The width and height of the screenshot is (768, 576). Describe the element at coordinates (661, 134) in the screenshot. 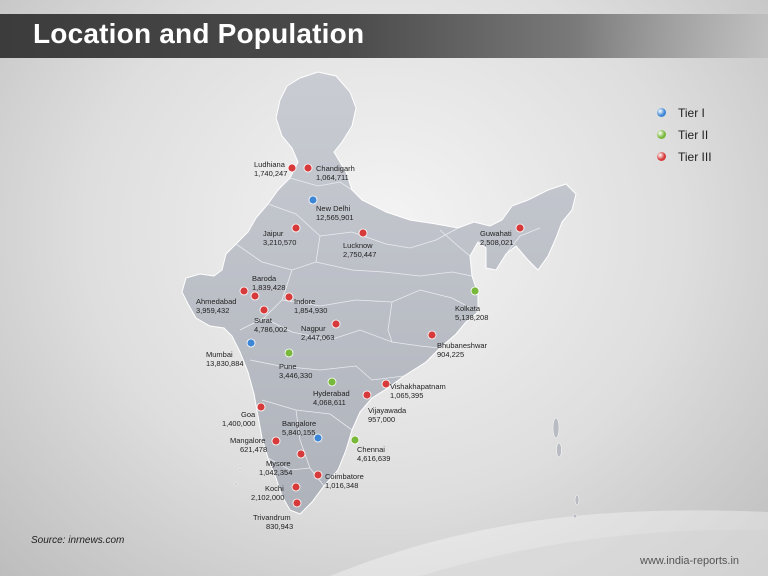

I see `green-pin-icon` at that location.